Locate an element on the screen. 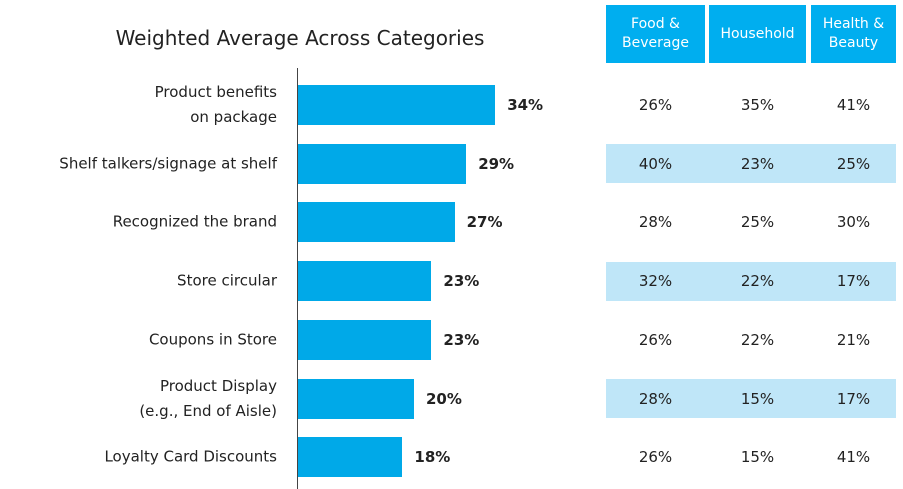 The height and width of the screenshot is (489, 903). category-label: Shelf talkers/signage at shelf is located at coordinates (168, 163).